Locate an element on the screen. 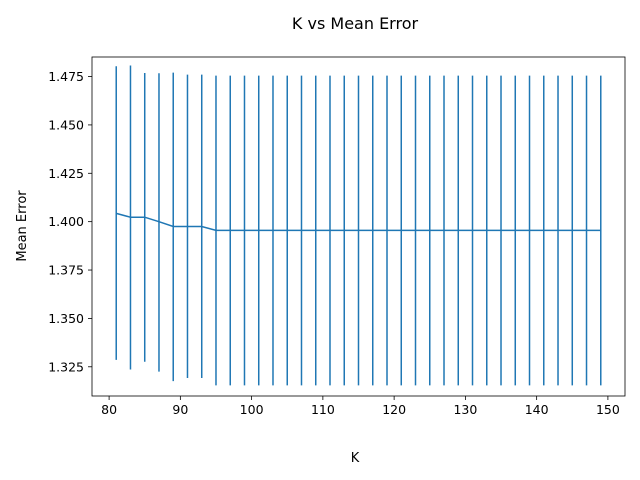  y-tick-label: 1.475 is located at coordinates (66, 76).